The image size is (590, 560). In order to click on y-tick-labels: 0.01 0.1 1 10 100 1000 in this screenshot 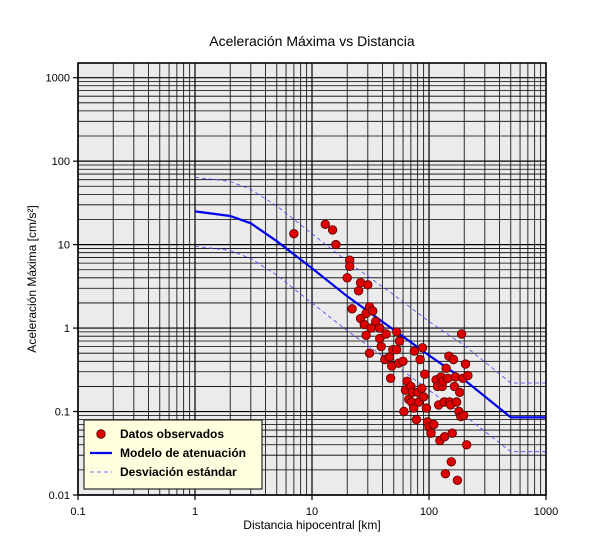, I will do `click(62, 287)`.